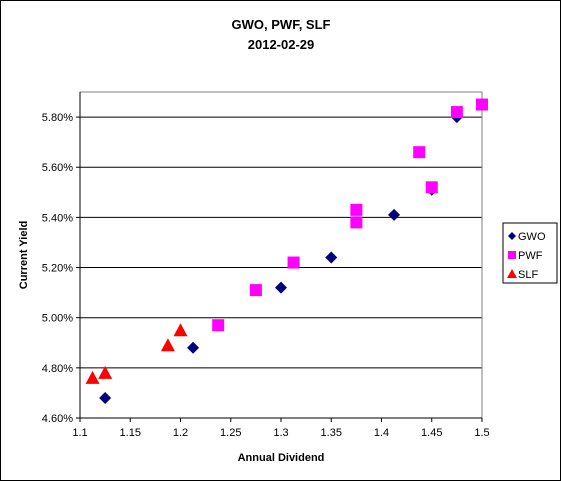  I want to click on x-tick-label: 1.2, so click(180, 433).